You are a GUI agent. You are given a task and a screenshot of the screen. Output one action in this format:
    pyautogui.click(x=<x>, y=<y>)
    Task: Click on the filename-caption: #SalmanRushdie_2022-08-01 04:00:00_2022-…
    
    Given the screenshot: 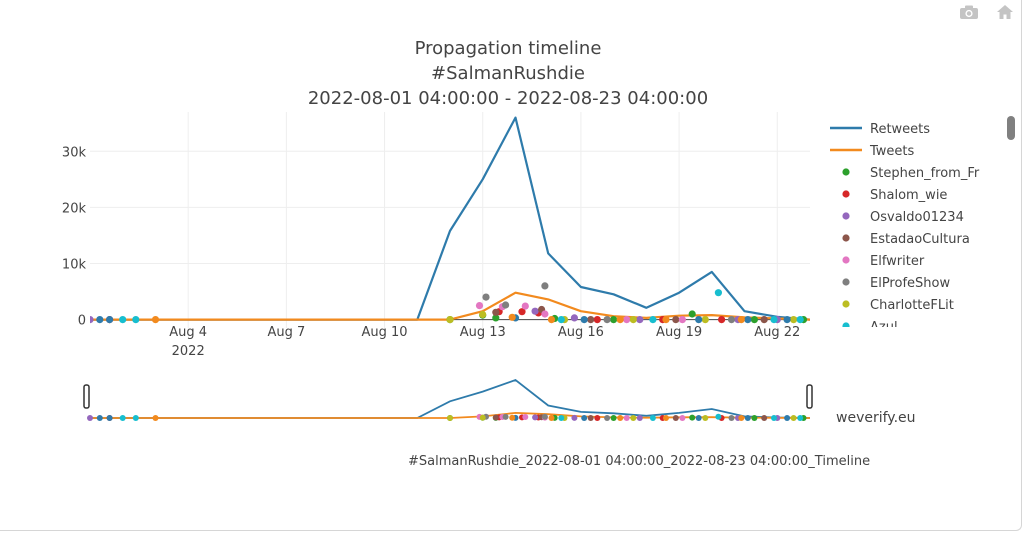 What is the action you would take?
    pyautogui.click(x=639, y=461)
    